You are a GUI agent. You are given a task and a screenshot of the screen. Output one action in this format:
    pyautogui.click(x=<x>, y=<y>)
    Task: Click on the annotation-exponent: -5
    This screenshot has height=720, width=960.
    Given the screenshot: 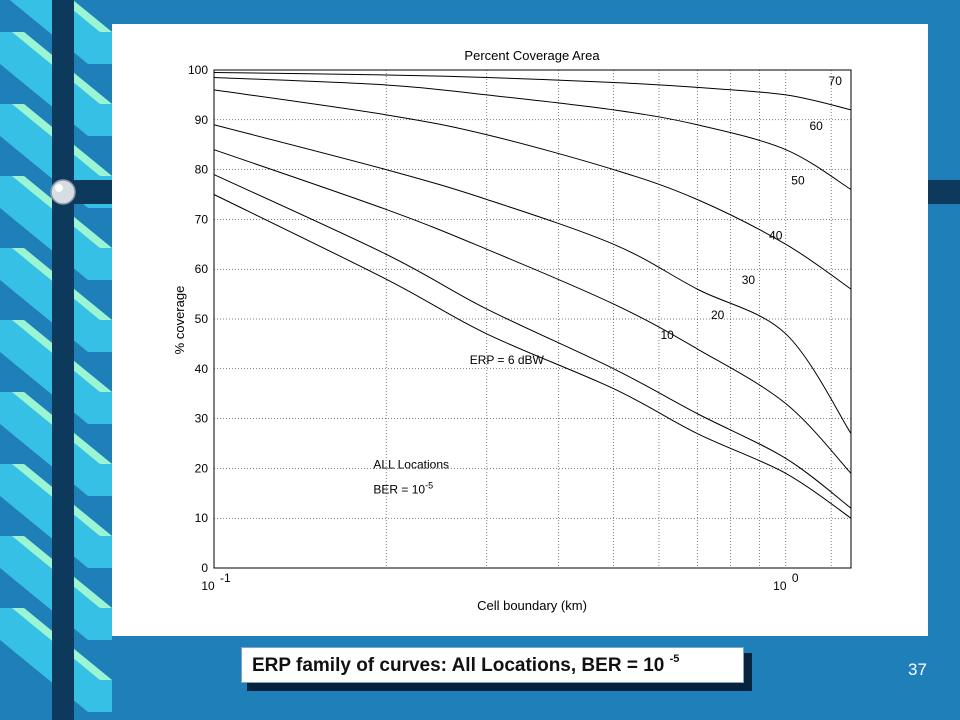 What is the action you would take?
    pyautogui.click(x=429, y=485)
    